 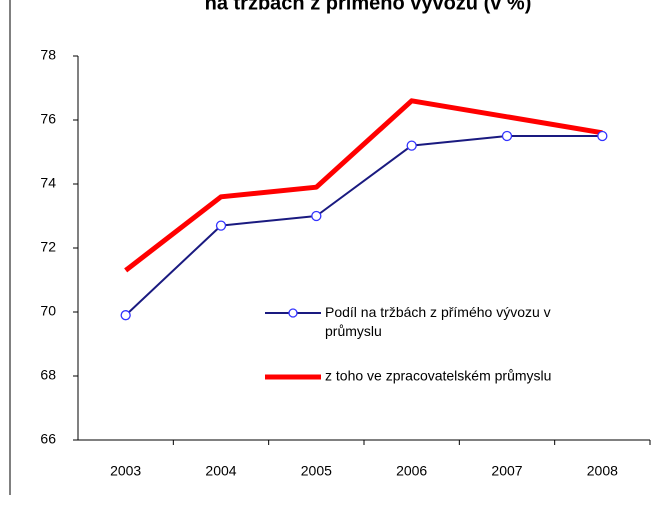 What do you see at coordinates (316, 471) in the screenshot?
I see `x-tick-label: 2005` at bounding box center [316, 471].